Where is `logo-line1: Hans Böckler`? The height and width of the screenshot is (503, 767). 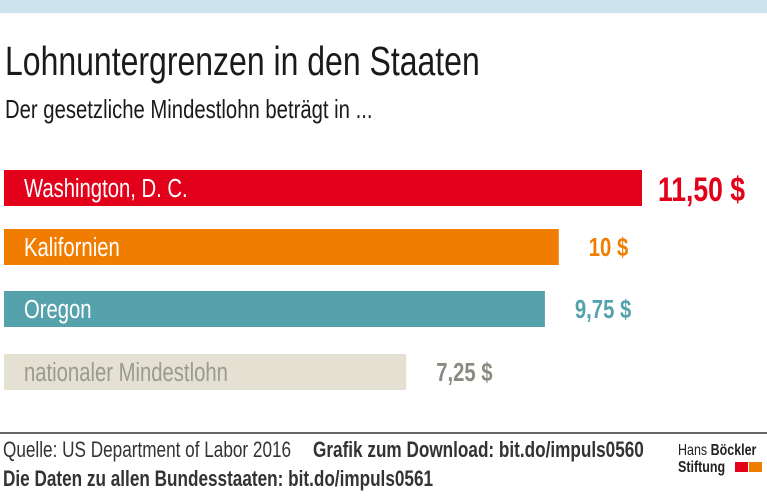 logo-line1: Hans Böckler is located at coordinates (717, 451).